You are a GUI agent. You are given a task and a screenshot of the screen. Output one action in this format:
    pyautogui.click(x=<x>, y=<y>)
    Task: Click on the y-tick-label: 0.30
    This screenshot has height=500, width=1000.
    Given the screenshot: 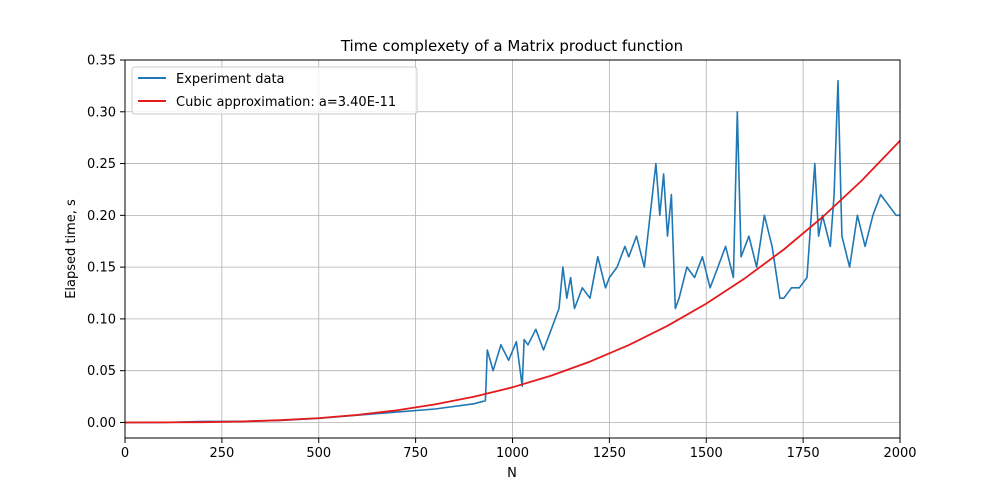 What is the action you would take?
    pyautogui.click(x=101, y=112)
    